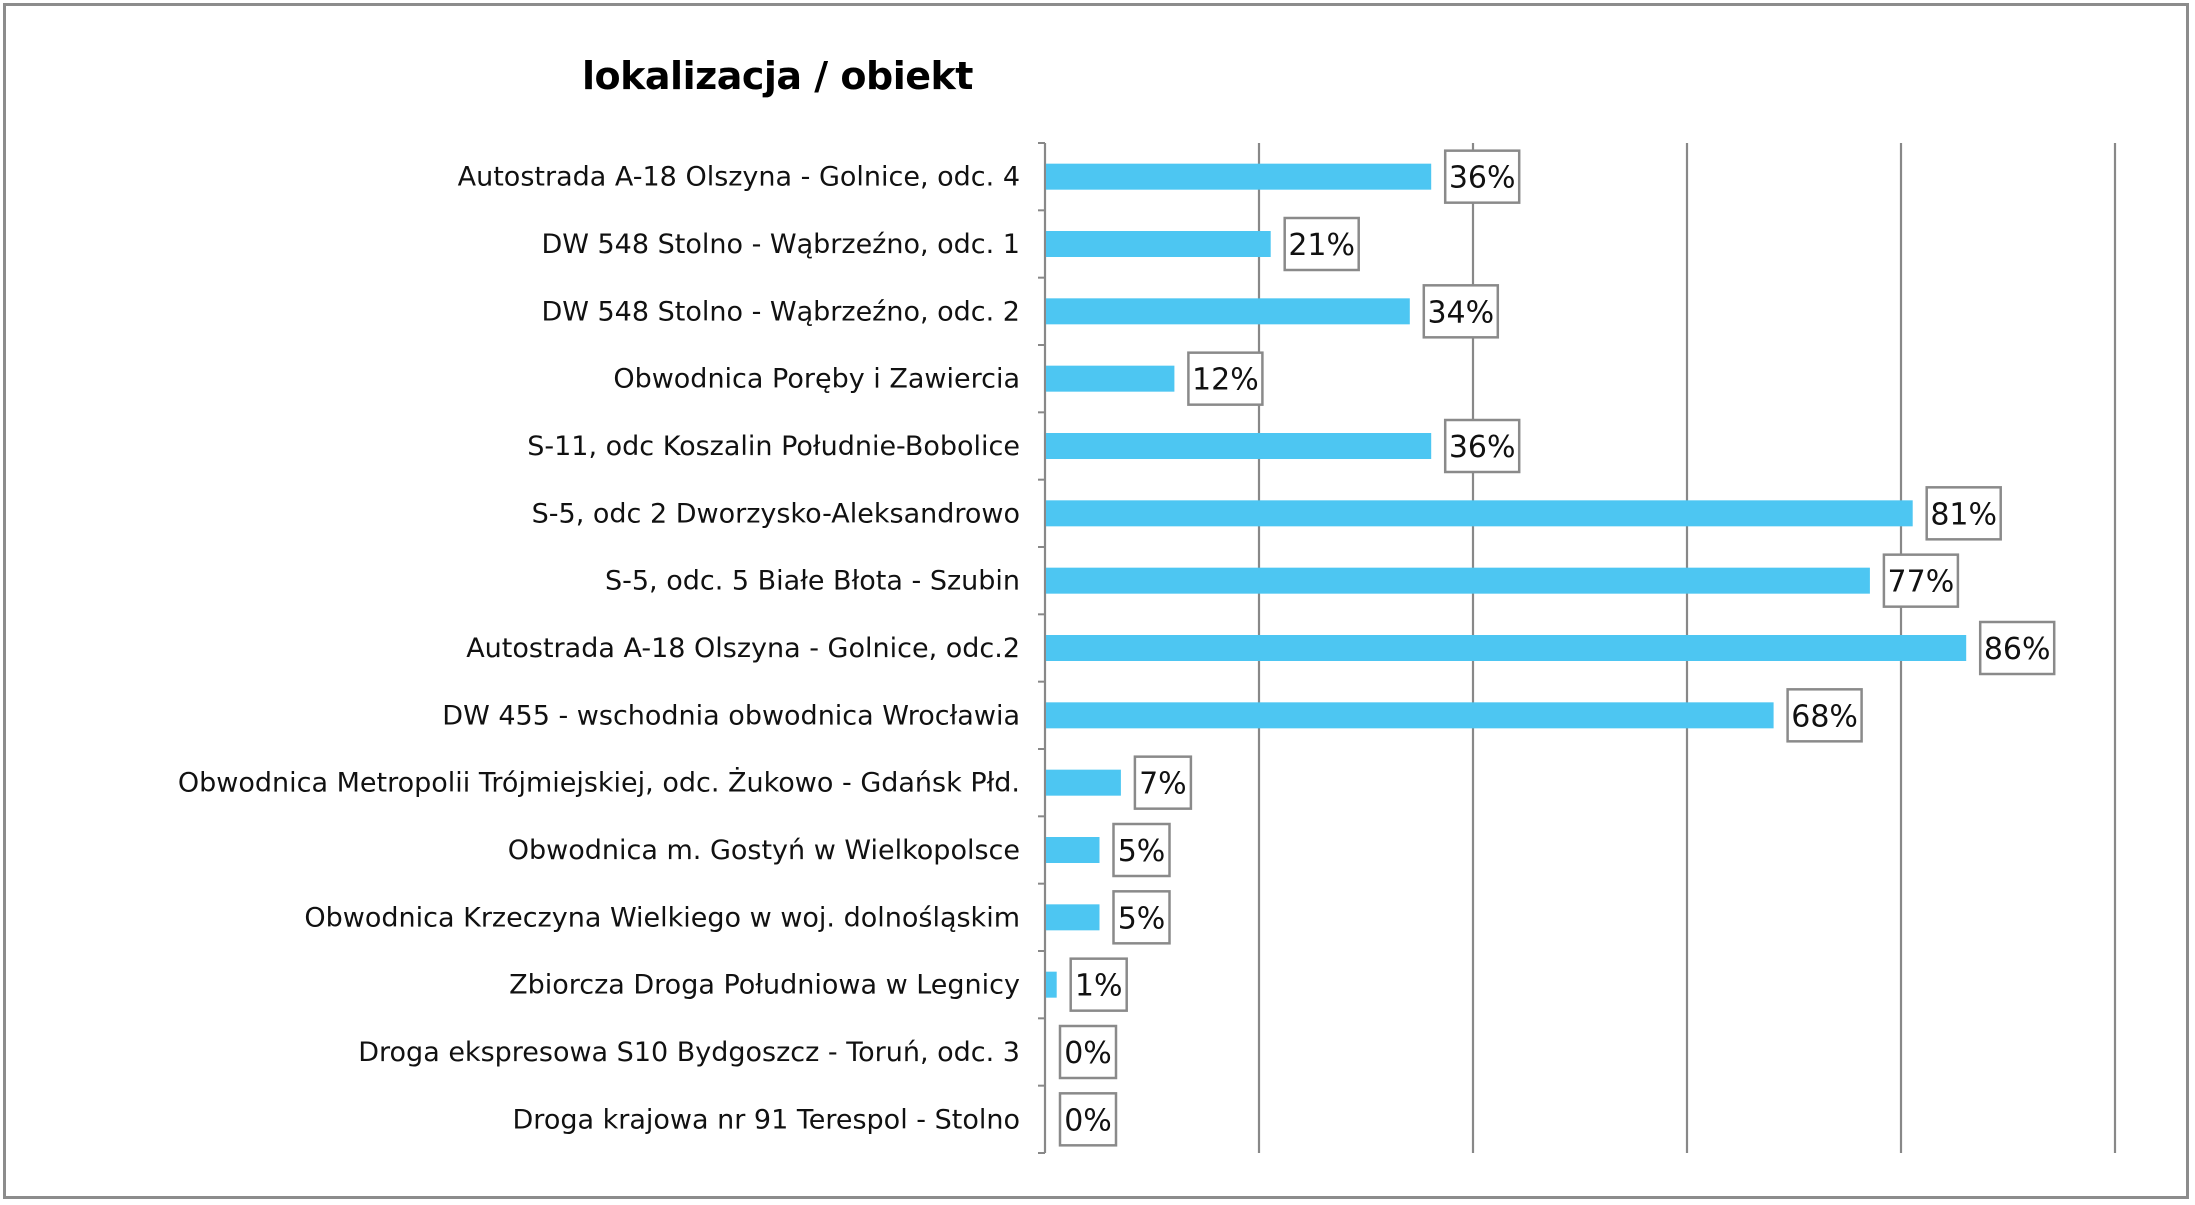 Image resolution: width=2195 pixels, height=1205 pixels. What do you see at coordinates (743, 648) in the screenshot?
I see `category-label: Autostrada A-18 Olszyna - Golnice, odc.2` at bounding box center [743, 648].